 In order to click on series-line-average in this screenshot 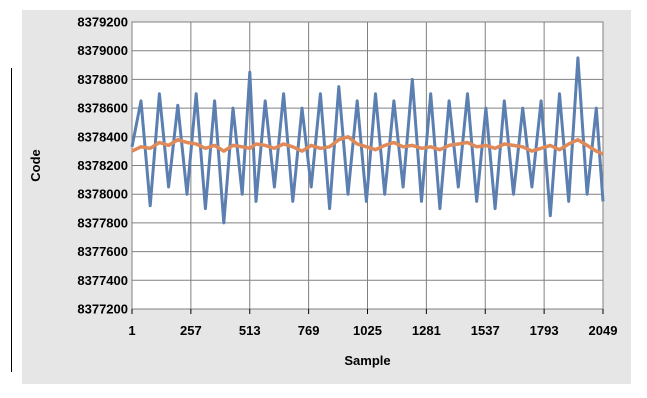, I will do `click(367, 145)`.